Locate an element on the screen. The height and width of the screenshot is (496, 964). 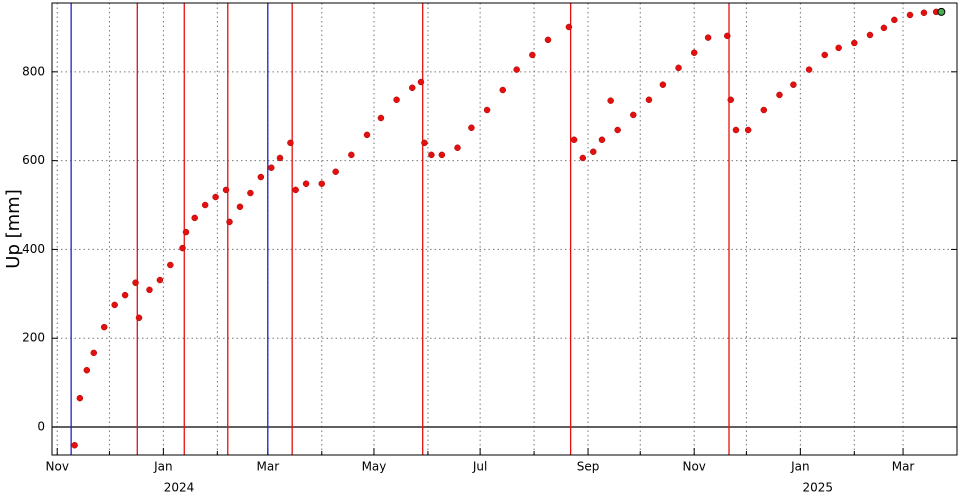
year-label: 2024 is located at coordinates (179, 488).